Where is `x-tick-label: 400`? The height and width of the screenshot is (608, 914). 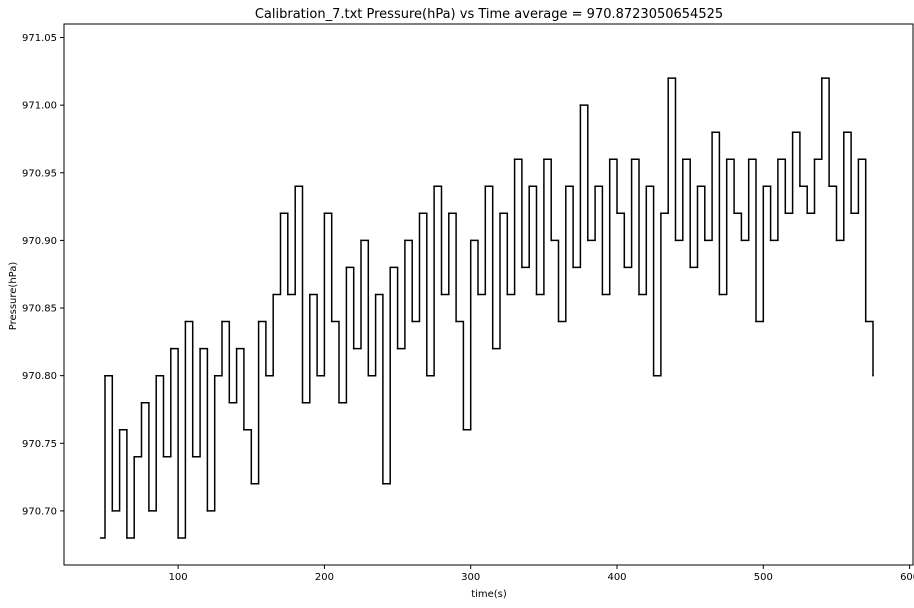 x-tick-label: 400 is located at coordinates (616, 577).